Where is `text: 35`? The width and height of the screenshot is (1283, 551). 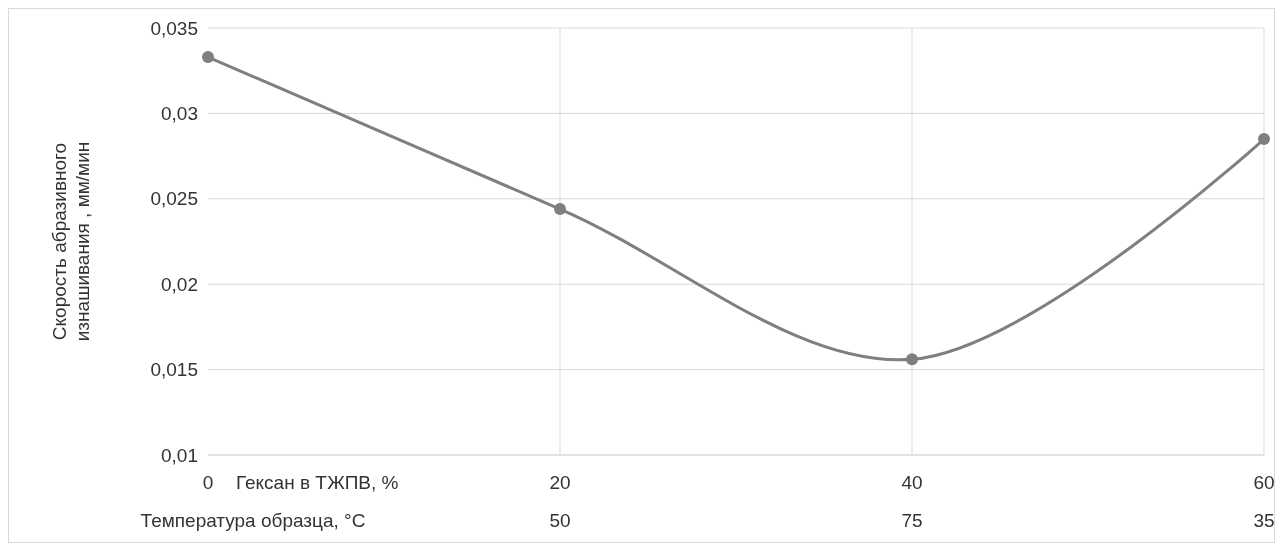
text: 35 is located at coordinates (1264, 520).